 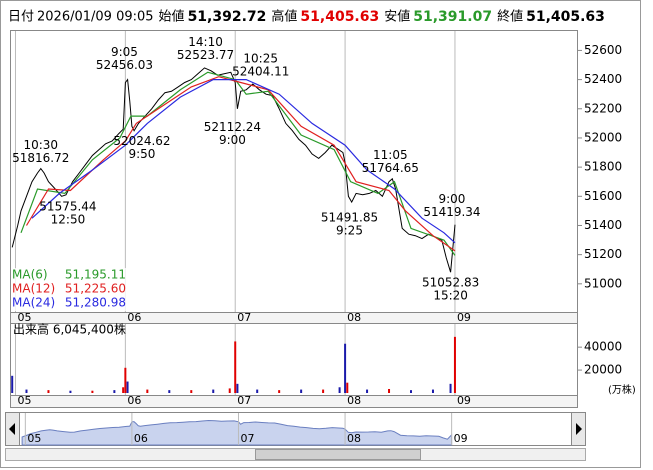 What do you see at coordinates (603, 225) in the screenshot?
I see `y-tick-label: 51400` at bounding box center [603, 225].